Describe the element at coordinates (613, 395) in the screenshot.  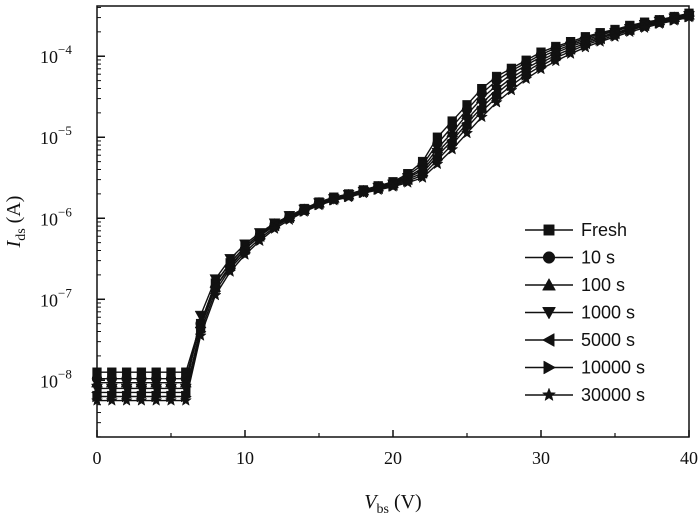
I see `legend-label: 30000 s` at that location.